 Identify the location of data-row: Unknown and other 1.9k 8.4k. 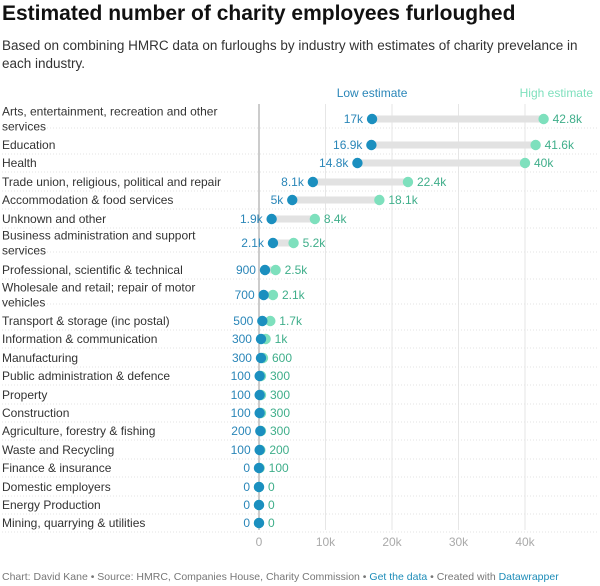
(300, 220).